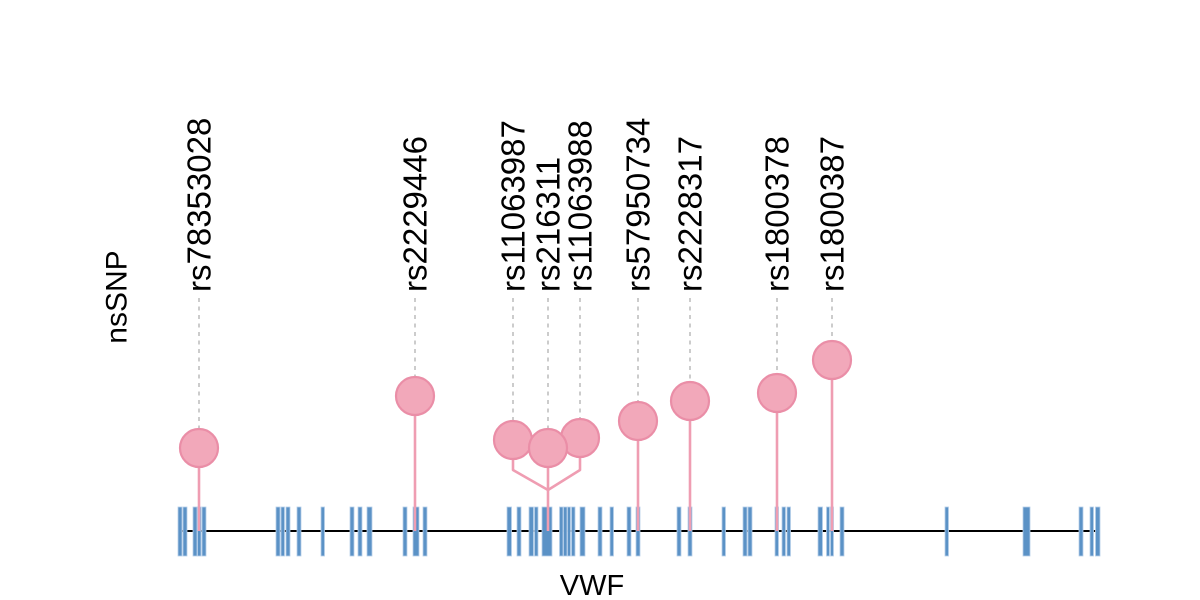  I want to click on leader-lines, so click(515, 363).